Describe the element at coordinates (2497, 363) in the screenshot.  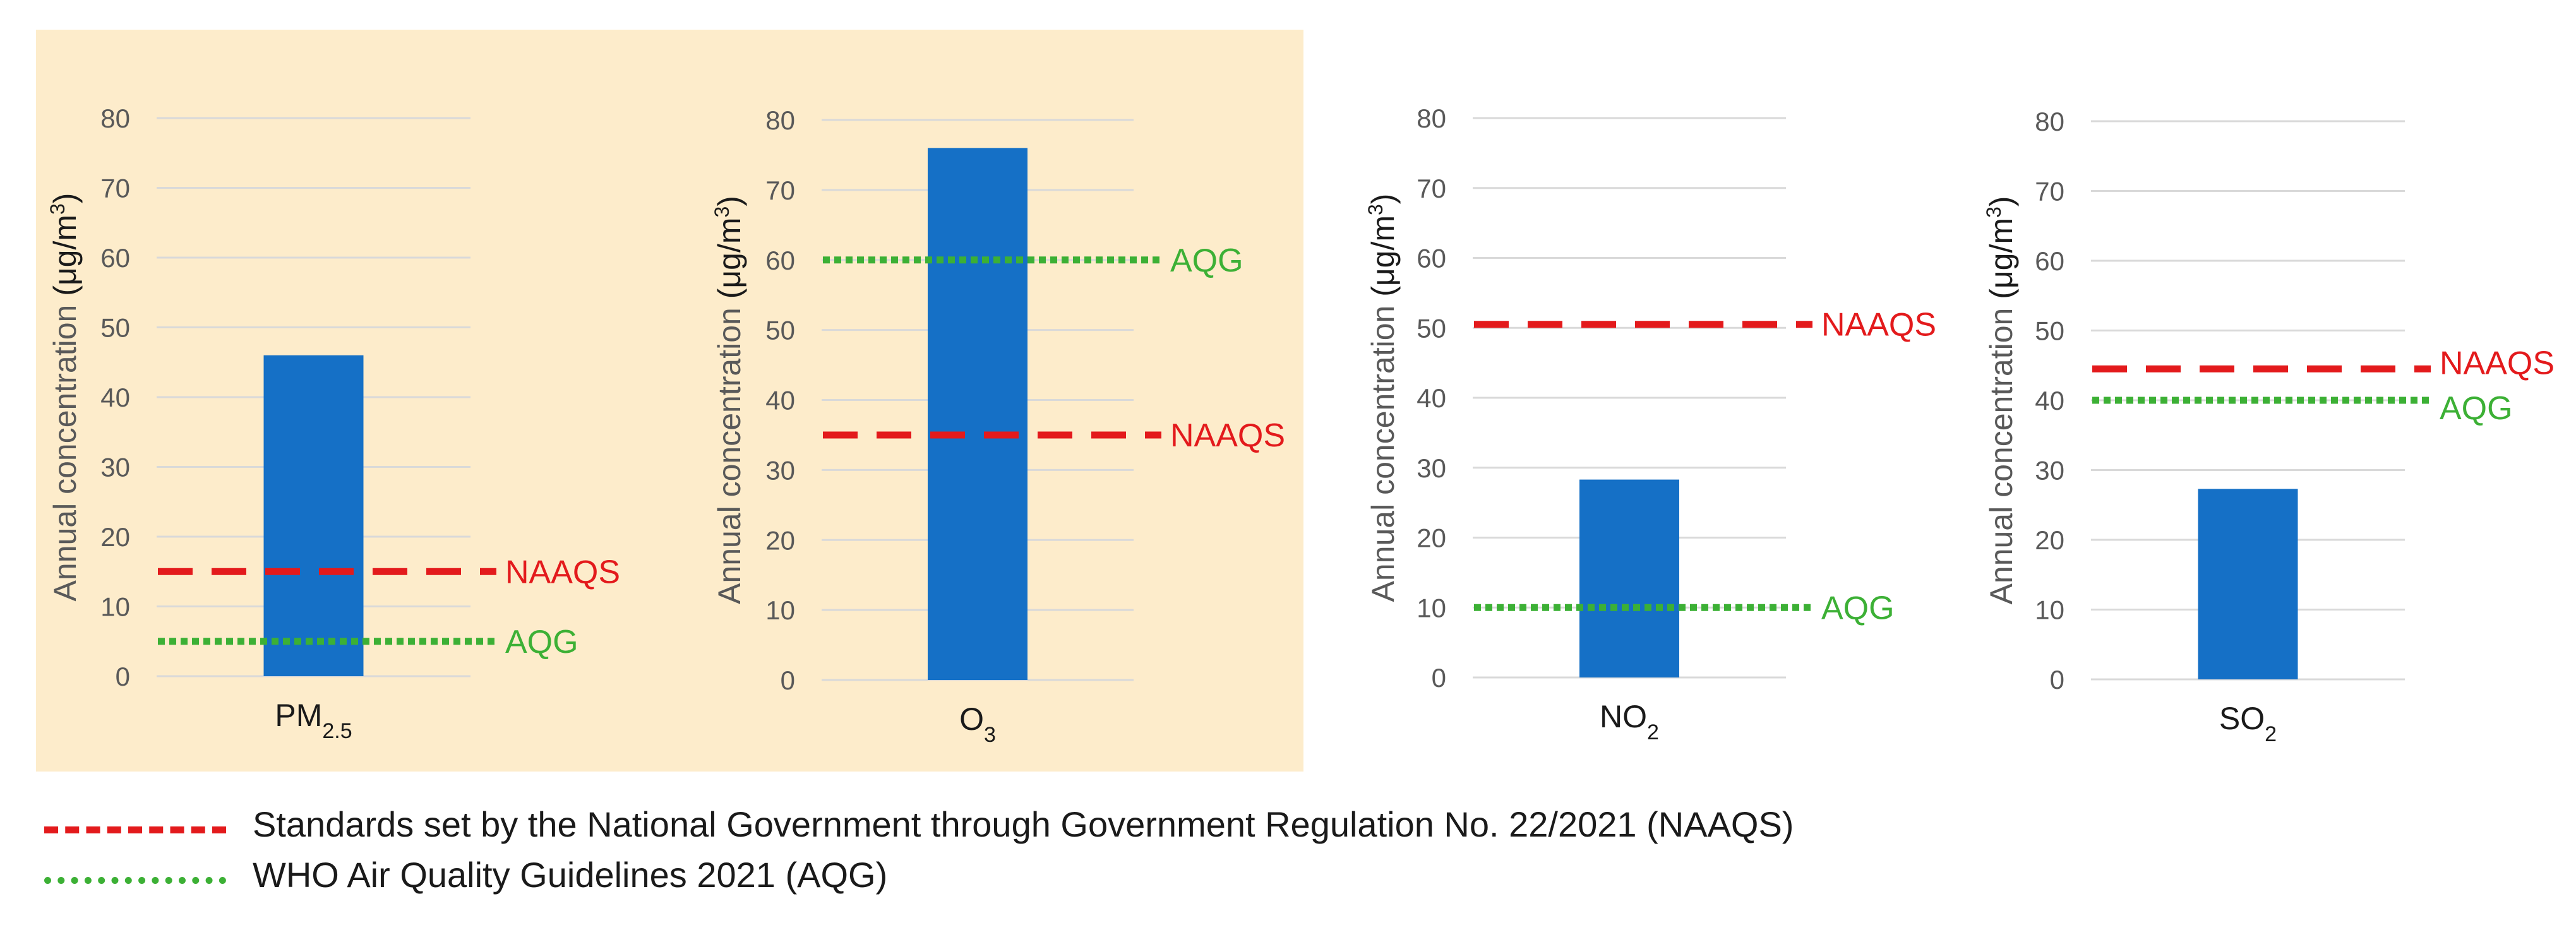
I see `naaqs-label-so2: NAAQS` at that location.